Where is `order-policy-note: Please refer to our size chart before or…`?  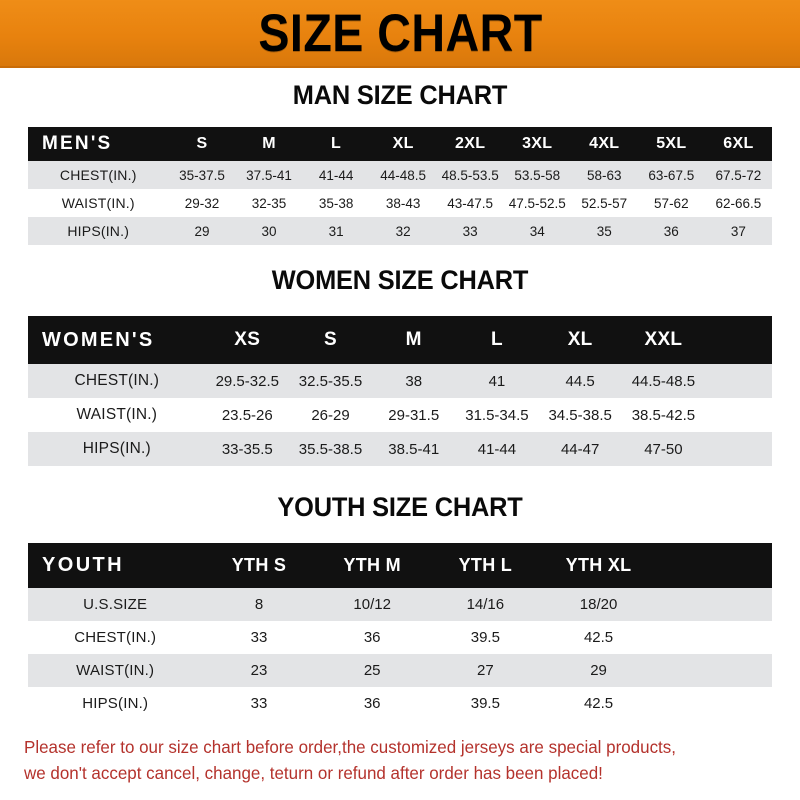
order-policy-note: Please refer to our size chart before or… is located at coordinates (388, 760).